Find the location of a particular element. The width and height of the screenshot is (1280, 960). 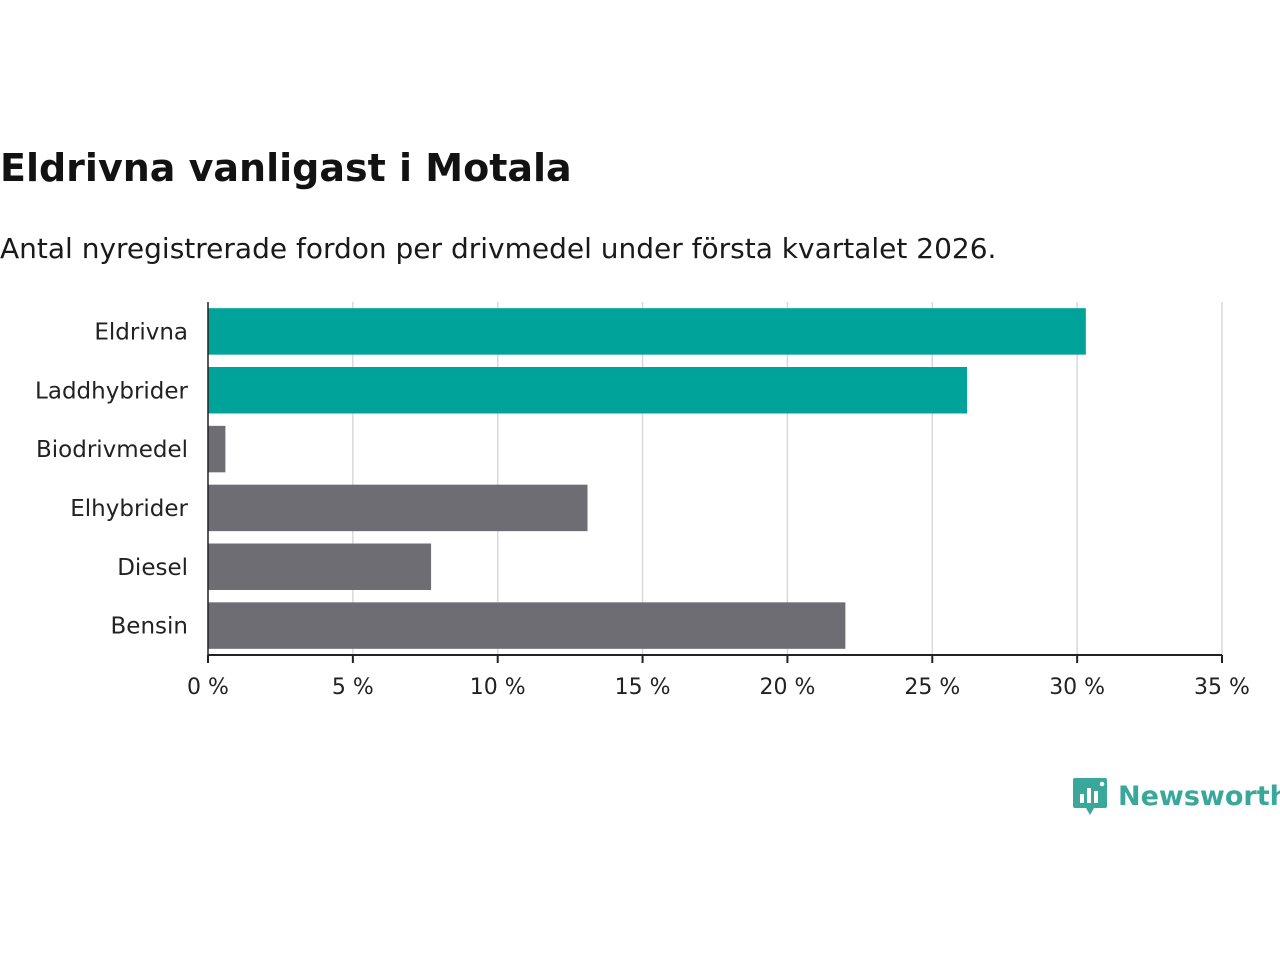

x-tick-label: 25 % is located at coordinates (932, 687).